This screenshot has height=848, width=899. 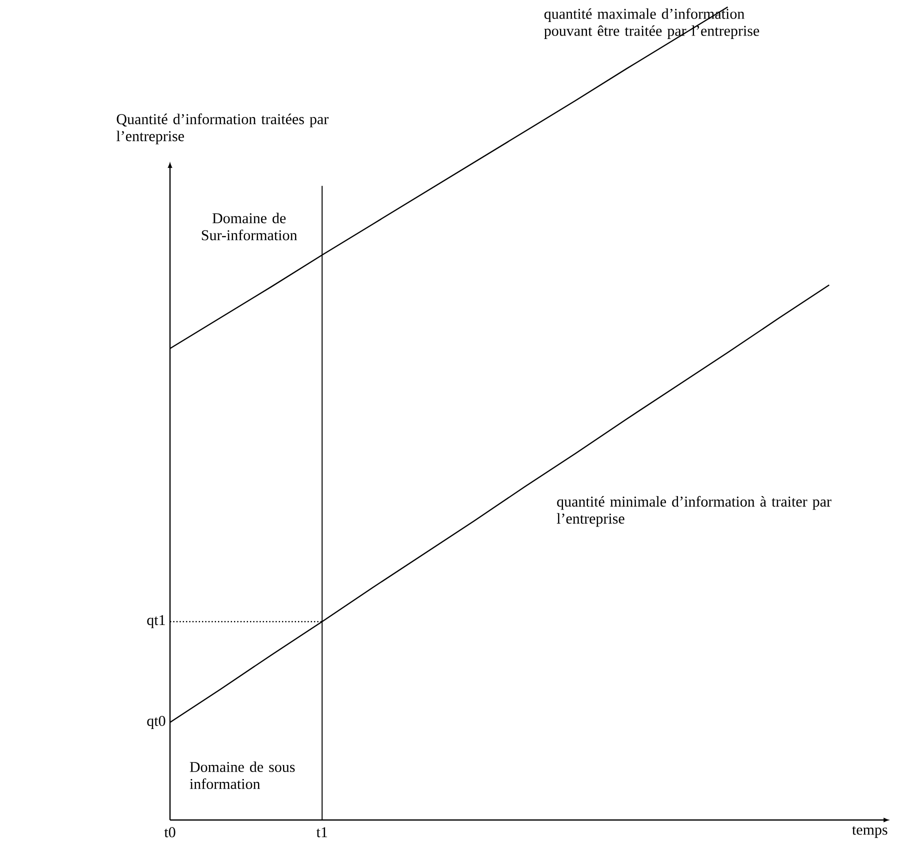 What do you see at coordinates (242, 776) in the screenshot?
I see `annotation: Domaine de sous information` at bounding box center [242, 776].